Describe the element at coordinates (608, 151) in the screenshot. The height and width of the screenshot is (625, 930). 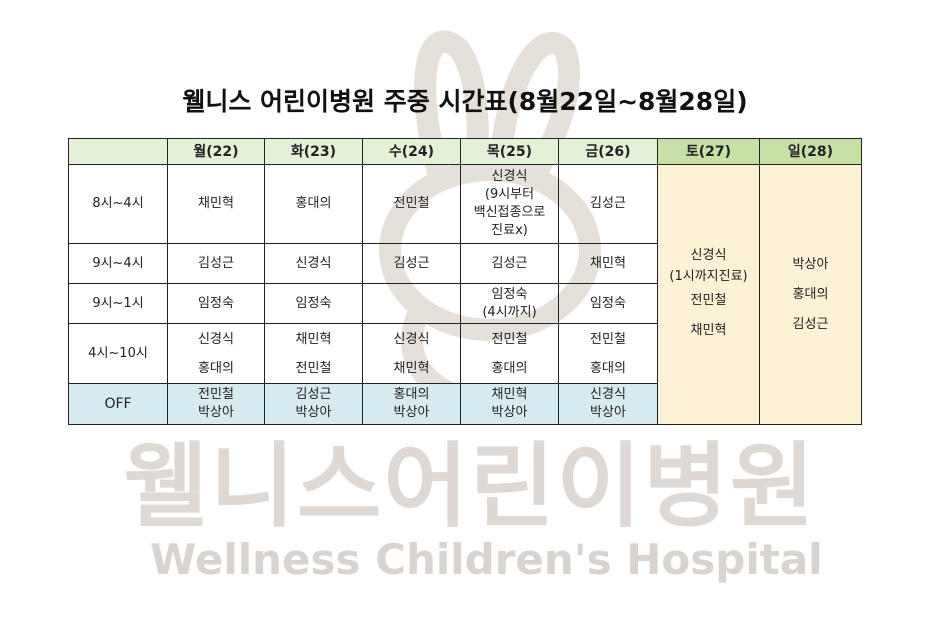
I see `column-header: 금(26)` at that location.